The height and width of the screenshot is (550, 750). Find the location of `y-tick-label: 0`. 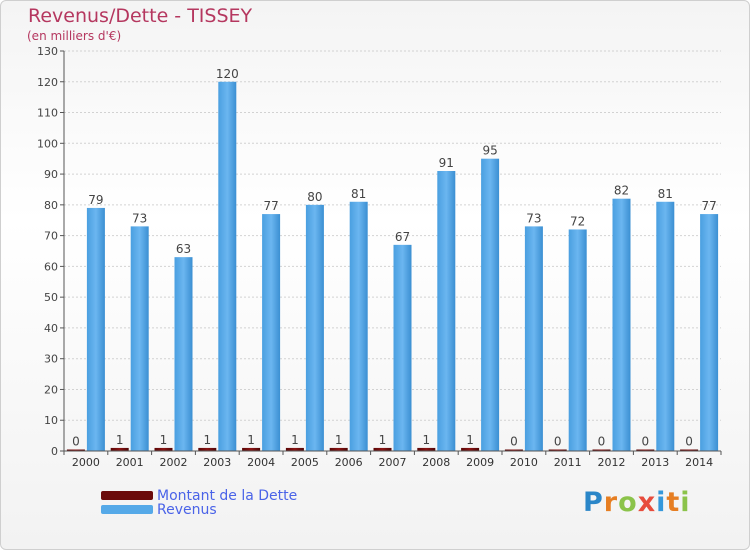

y-tick-label: 0 is located at coordinates (54, 451).